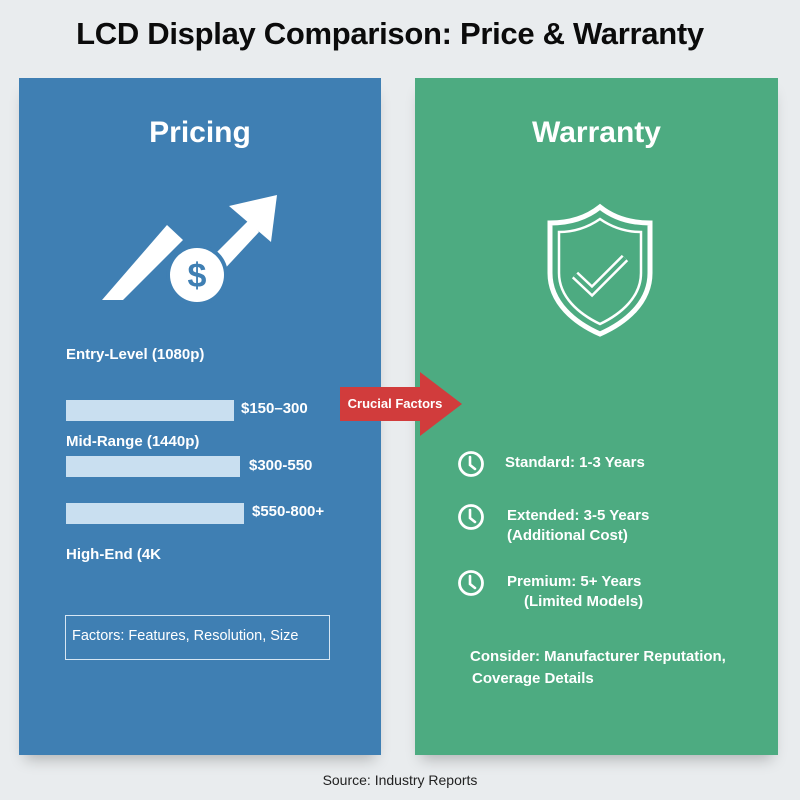  I want to click on tier-label-entry: Entry-Level (1080p), so click(135, 354).